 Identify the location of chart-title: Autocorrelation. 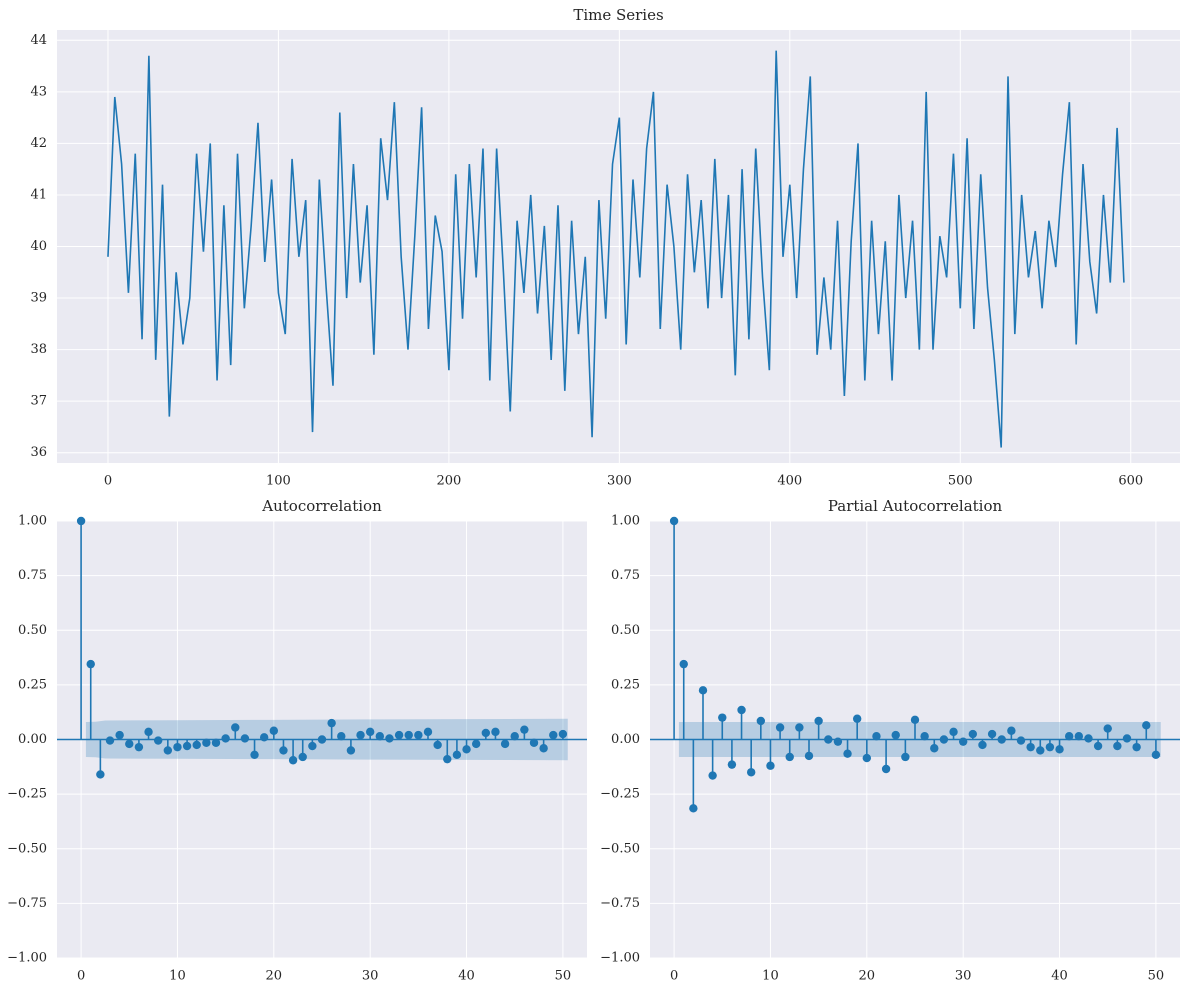
(321, 506).